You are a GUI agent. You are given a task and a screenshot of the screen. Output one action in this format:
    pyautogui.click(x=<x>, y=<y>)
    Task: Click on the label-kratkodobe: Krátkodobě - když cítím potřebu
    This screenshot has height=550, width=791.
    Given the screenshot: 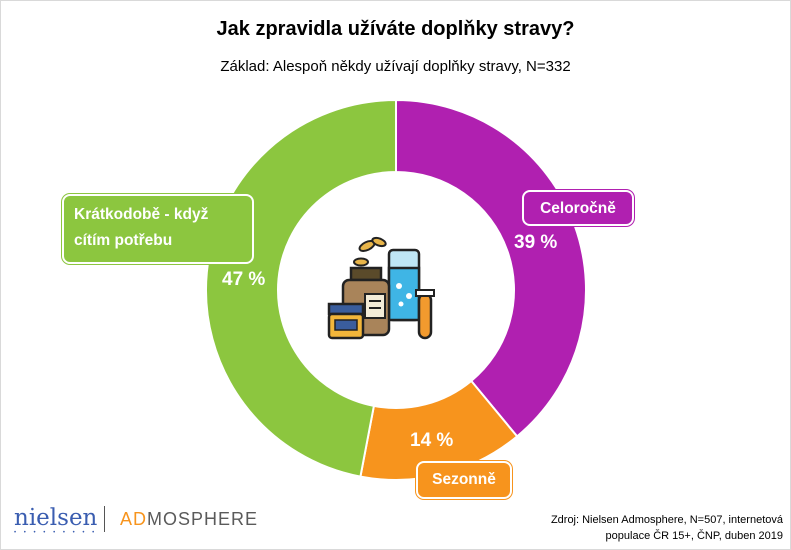 What is the action you would take?
    pyautogui.click(x=158, y=229)
    